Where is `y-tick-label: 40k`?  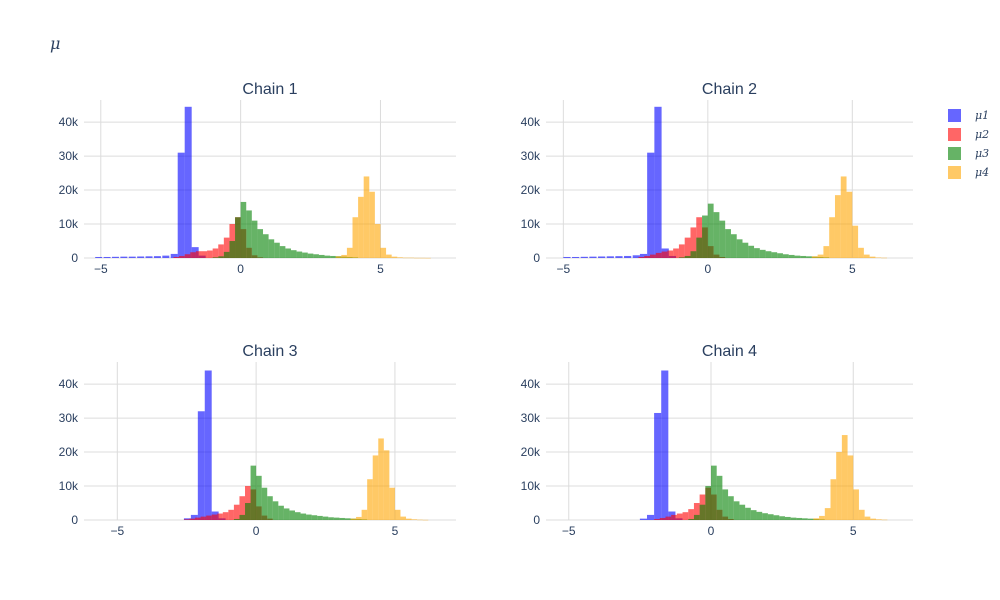 y-tick-label: 40k is located at coordinates (69, 384).